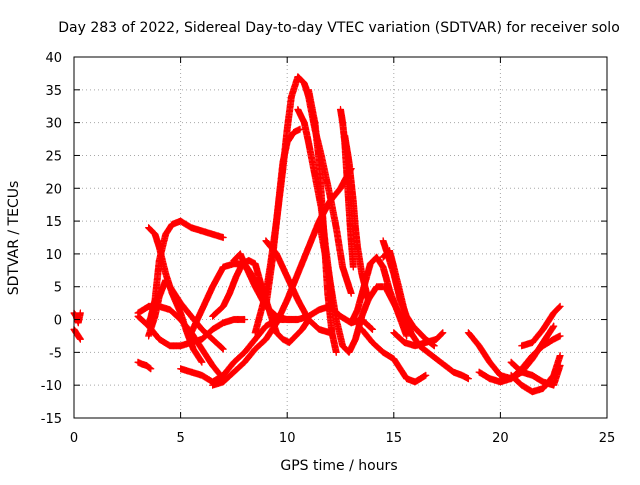  What do you see at coordinates (58, 321) in the screenshot?
I see `y-tick-label: 0` at bounding box center [58, 321].